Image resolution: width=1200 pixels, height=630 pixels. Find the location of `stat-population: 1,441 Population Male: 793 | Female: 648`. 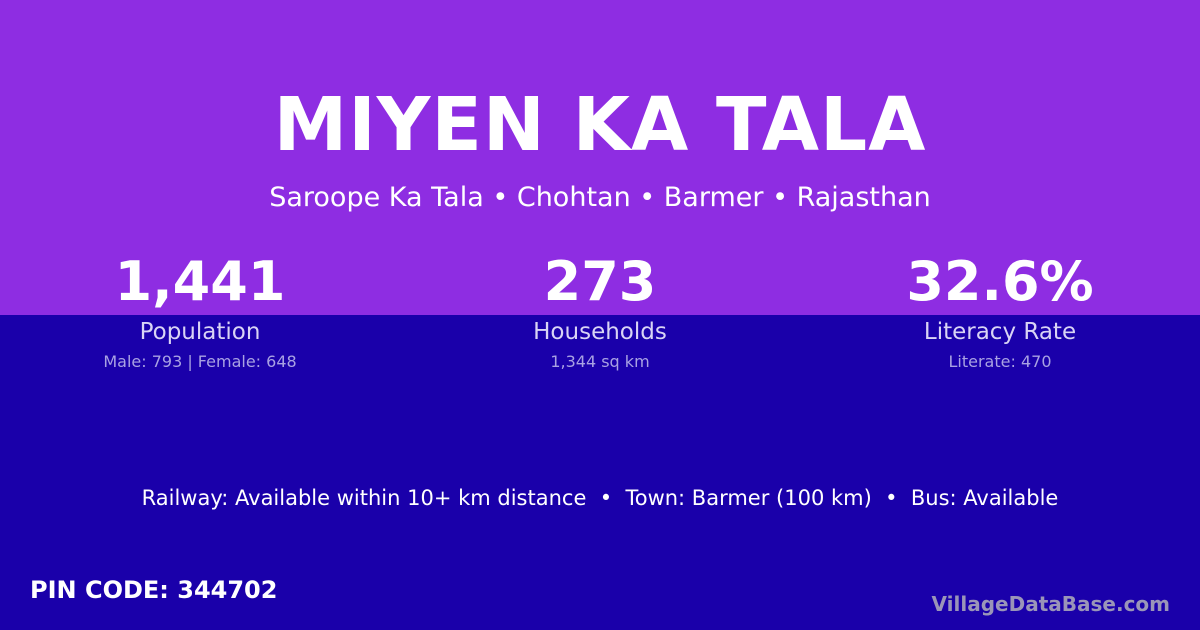

stat-population: 1,441 Population Male: 793 | Female: 648 is located at coordinates (200, 310).